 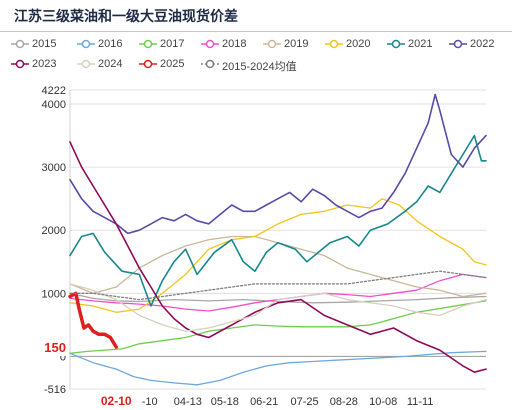 What do you see at coordinates (54, 231) in the screenshot?
I see `y-tick-label: 2000` at bounding box center [54, 231].